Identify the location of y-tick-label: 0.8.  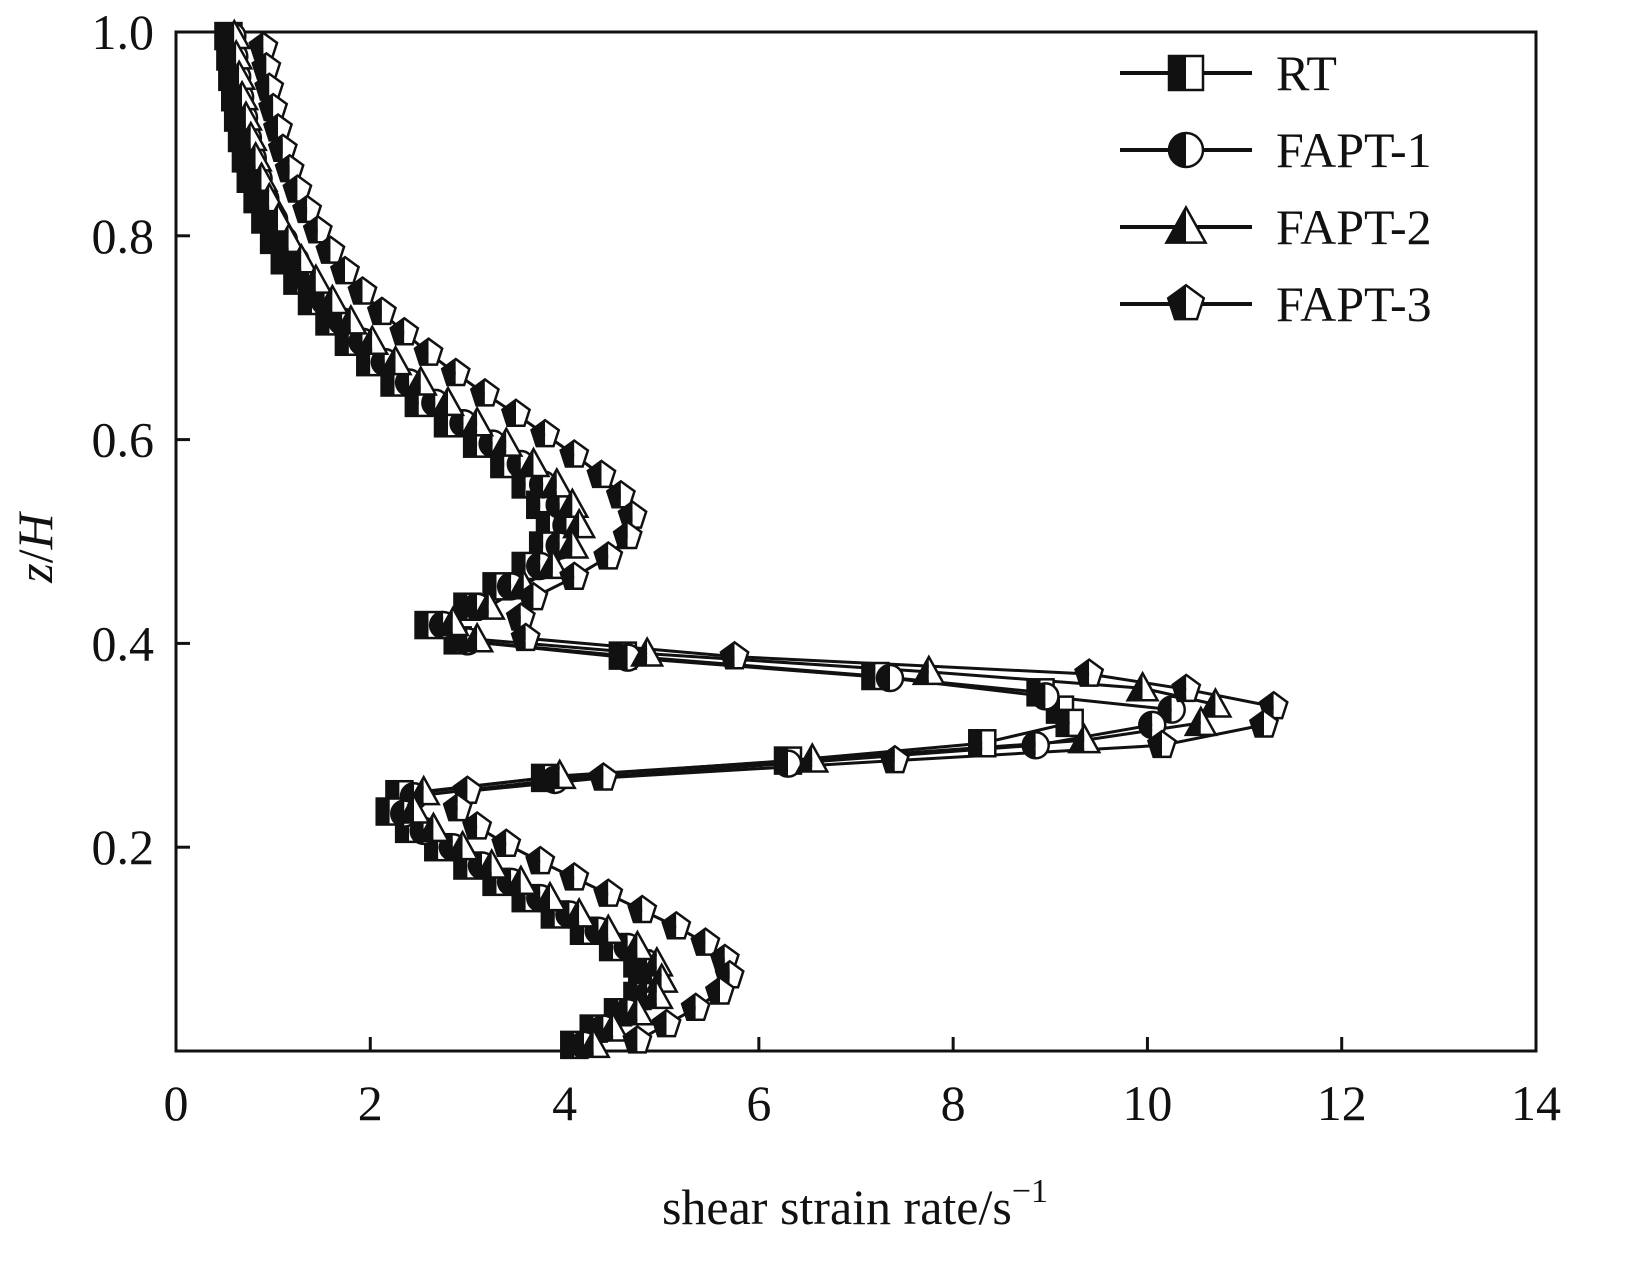
(123, 236).